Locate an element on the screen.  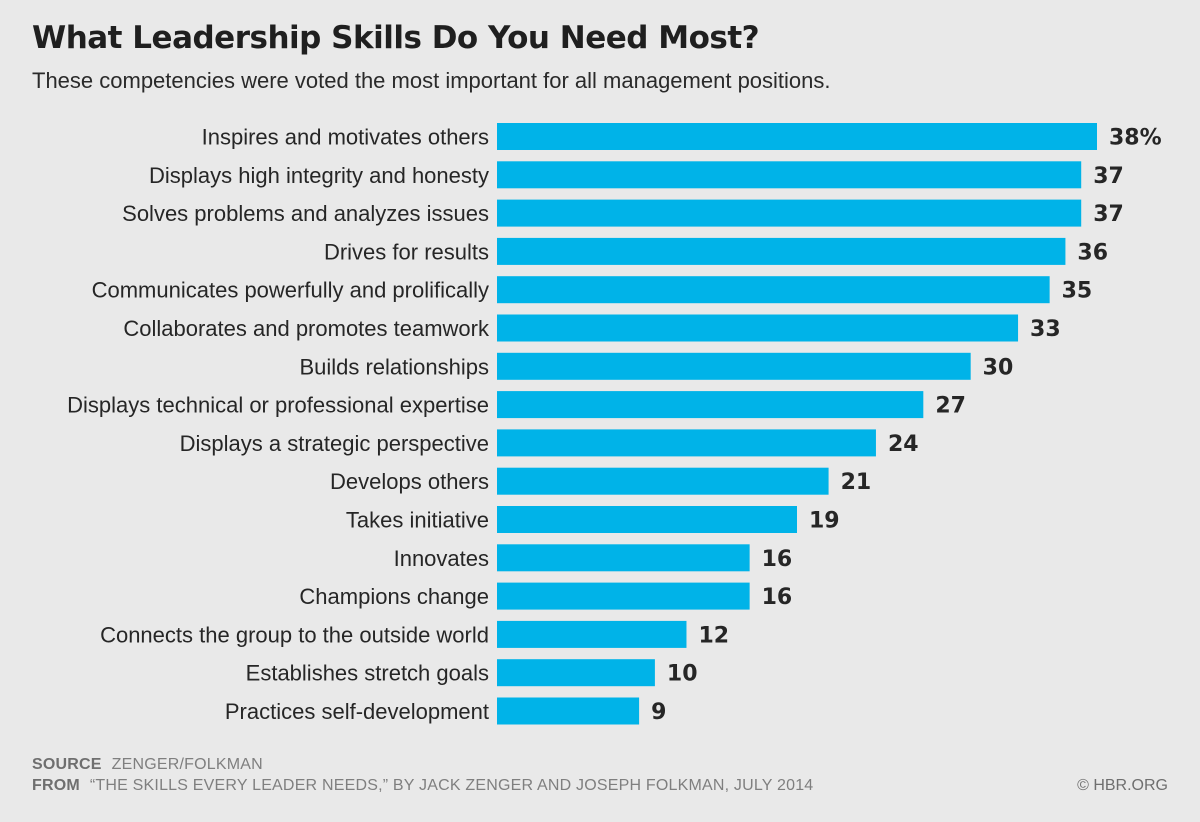
category-label-9: Develops others is located at coordinates (409, 481).